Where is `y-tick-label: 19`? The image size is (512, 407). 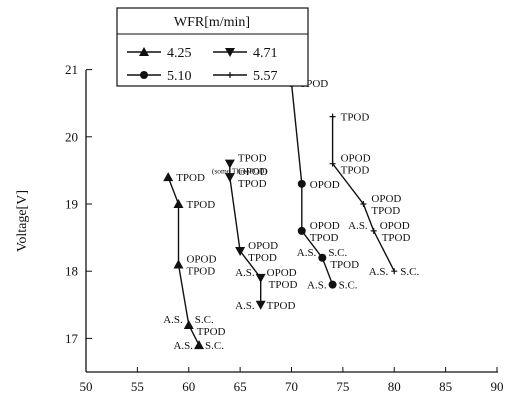 y-tick-label: 19 is located at coordinates (71, 204).